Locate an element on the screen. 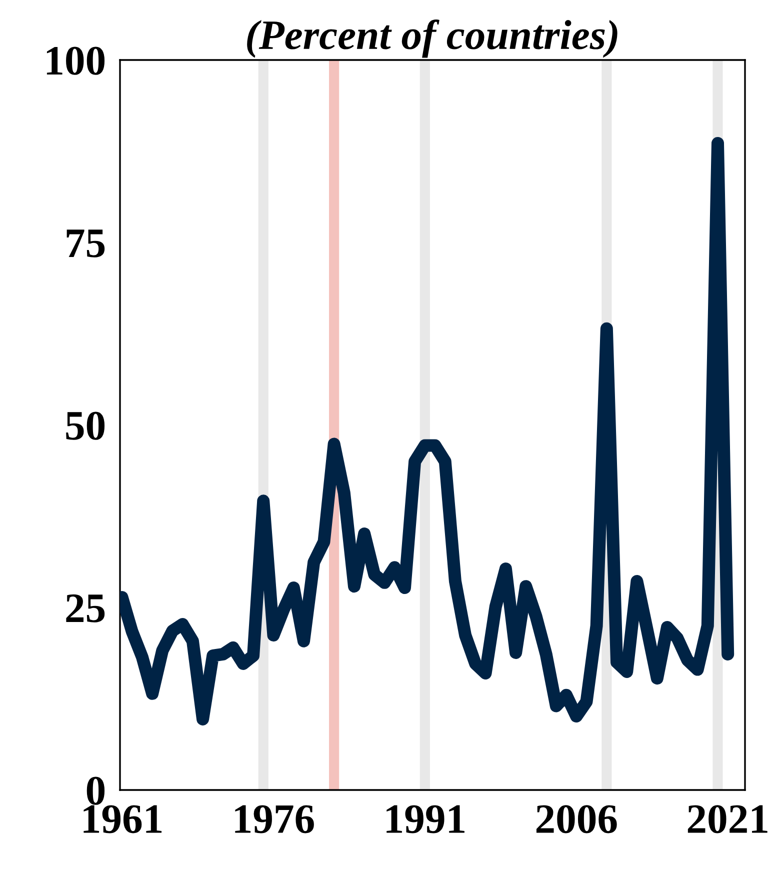  y-tick-label: 25 is located at coordinates (85, 608).